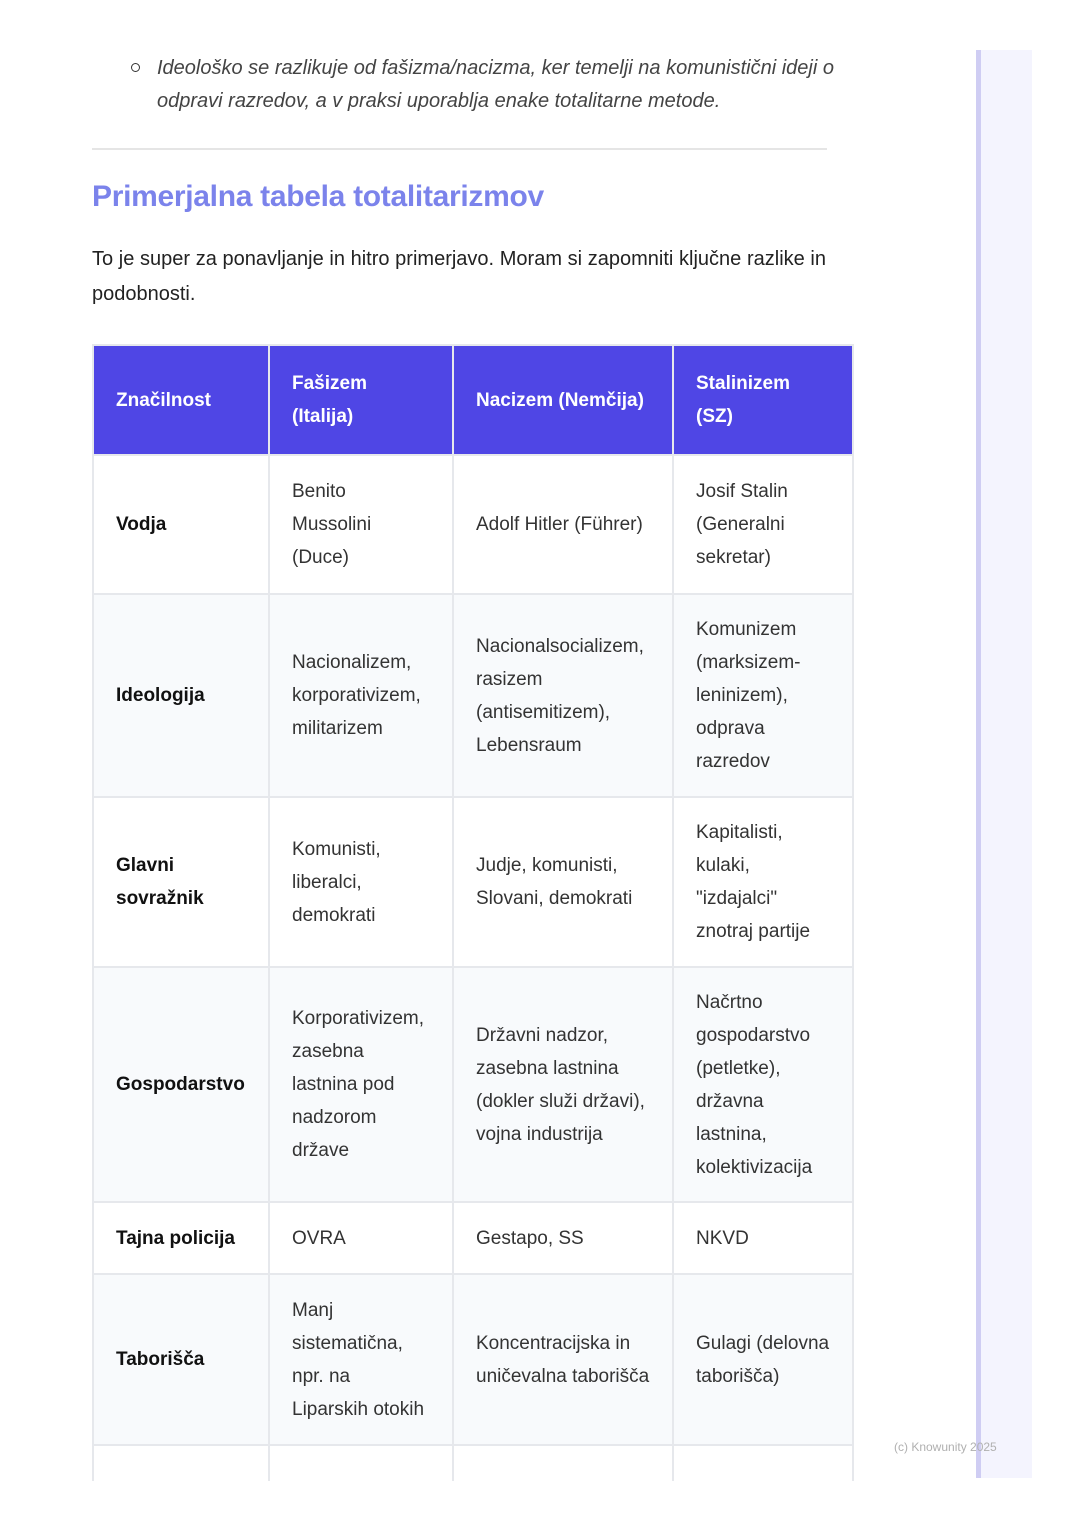  Describe the element at coordinates (181, 1238) in the screenshot. I see `row-feature-cell: Tajna policija` at that location.